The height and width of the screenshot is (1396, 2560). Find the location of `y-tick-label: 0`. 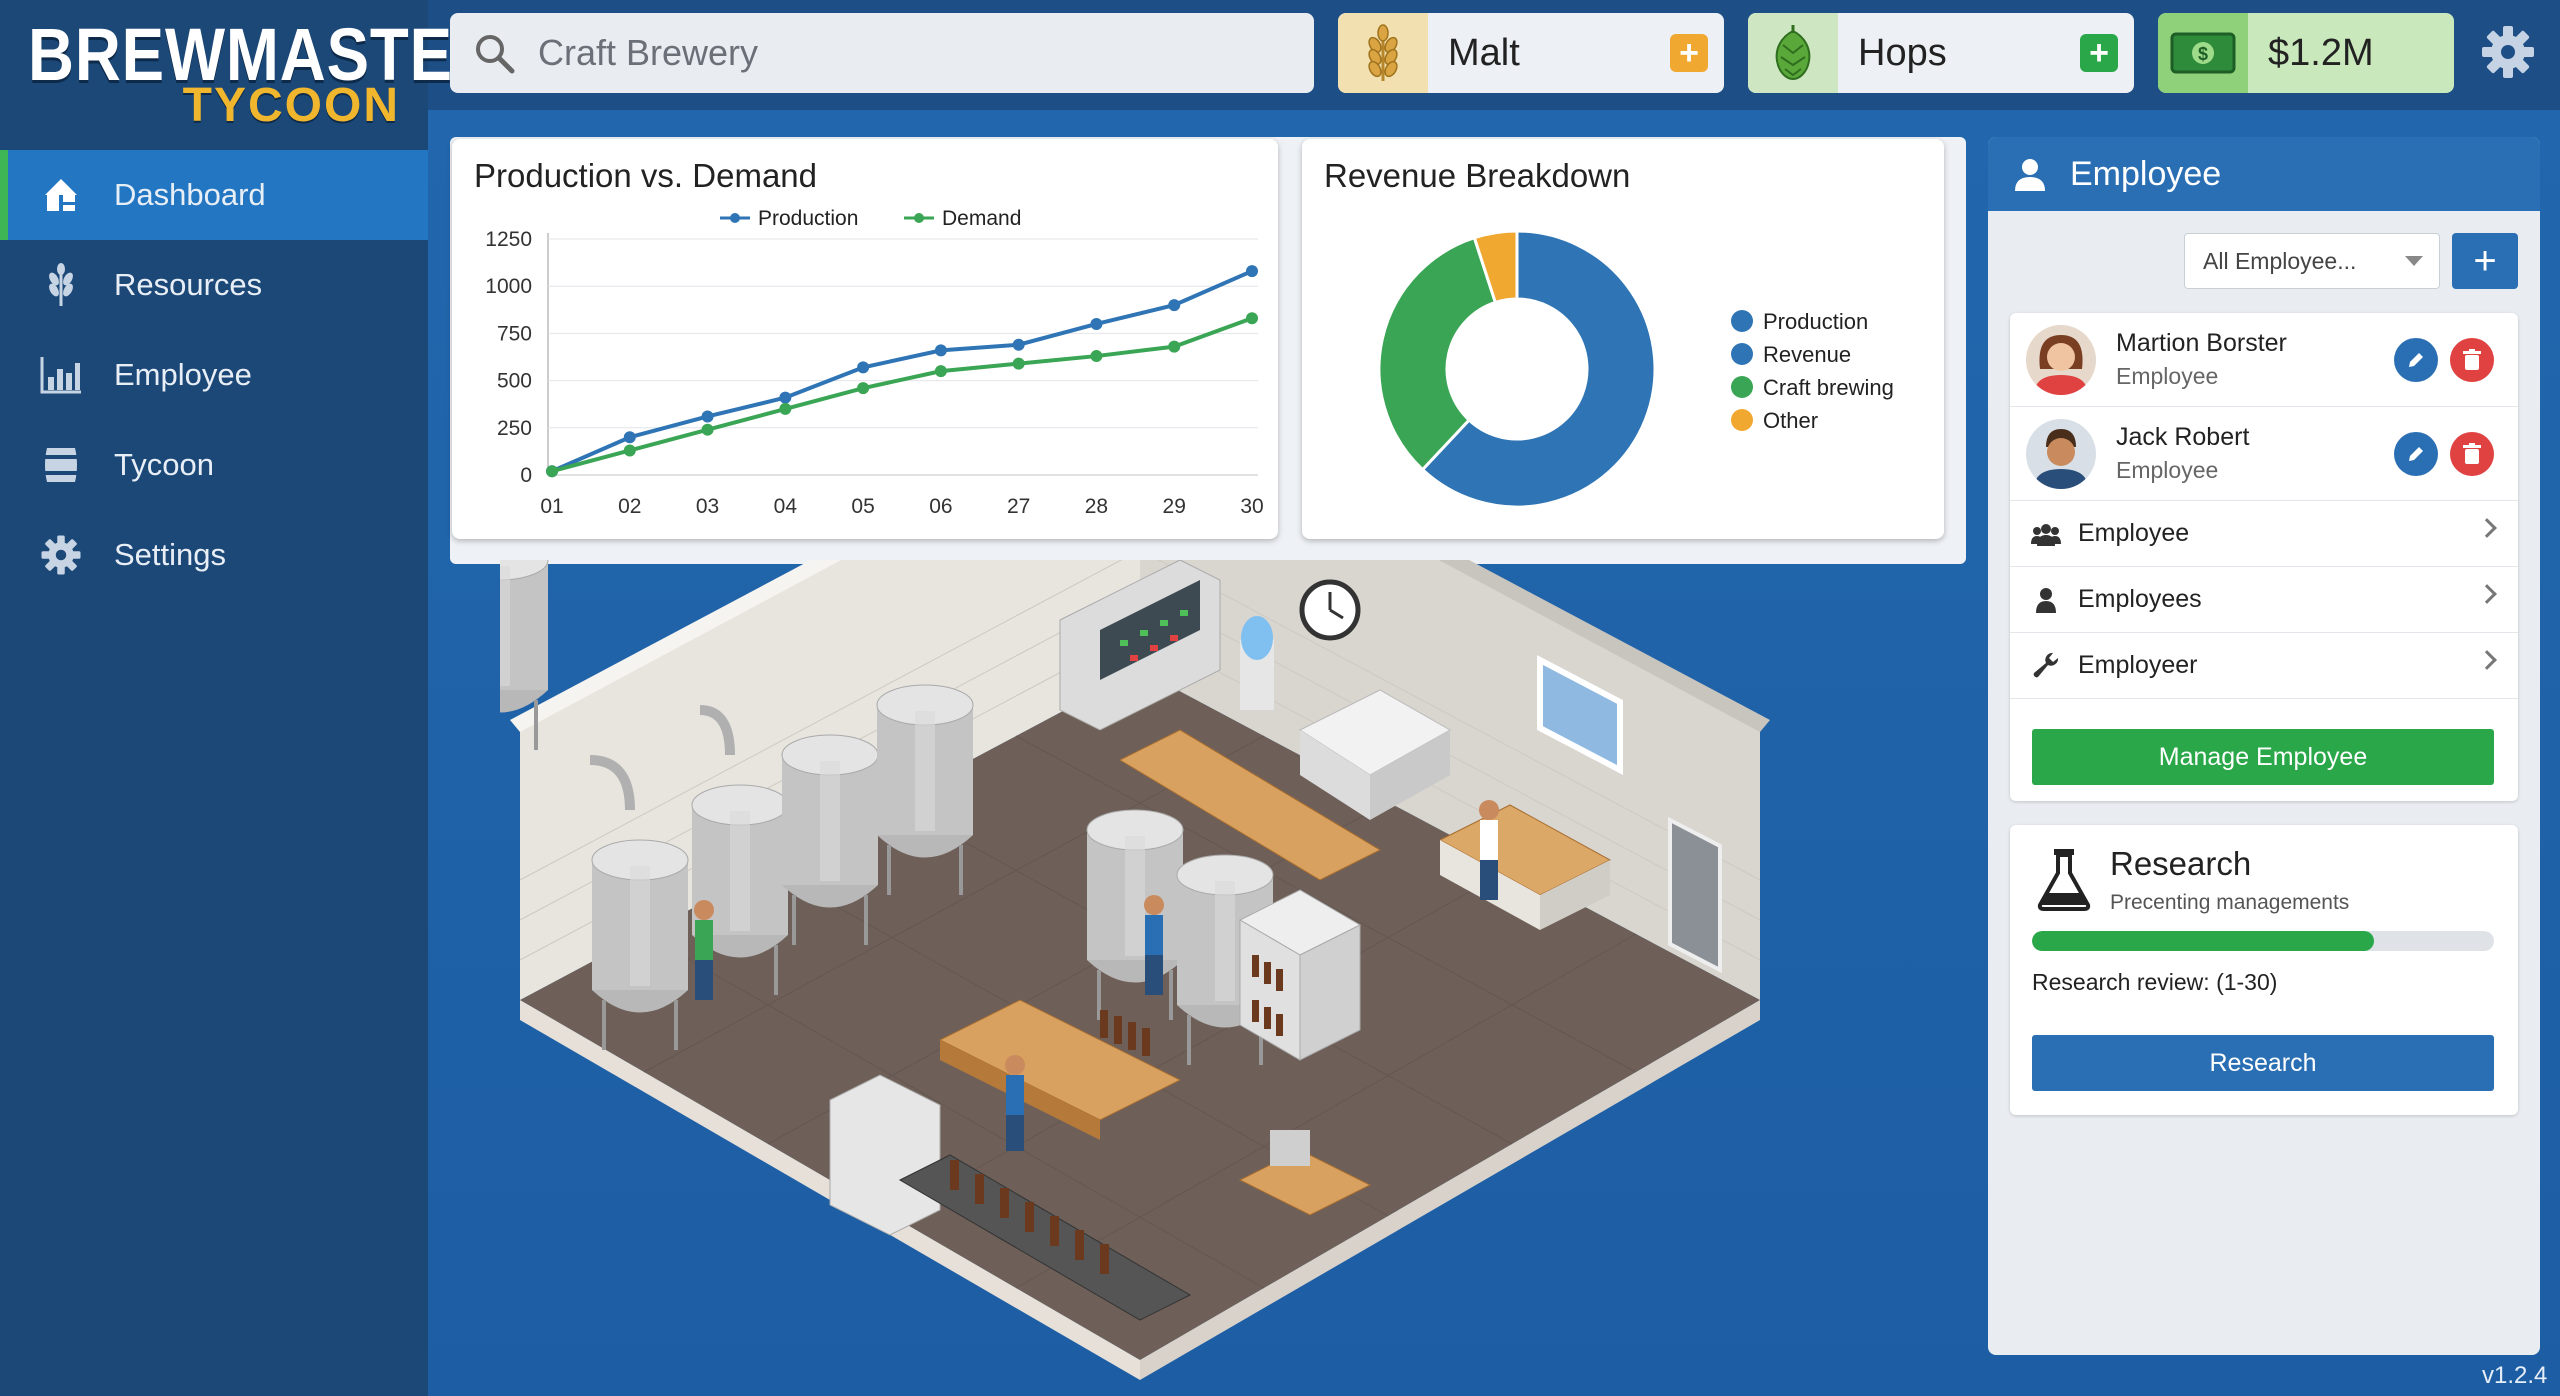

y-tick-label: 0 is located at coordinates (526, 475).